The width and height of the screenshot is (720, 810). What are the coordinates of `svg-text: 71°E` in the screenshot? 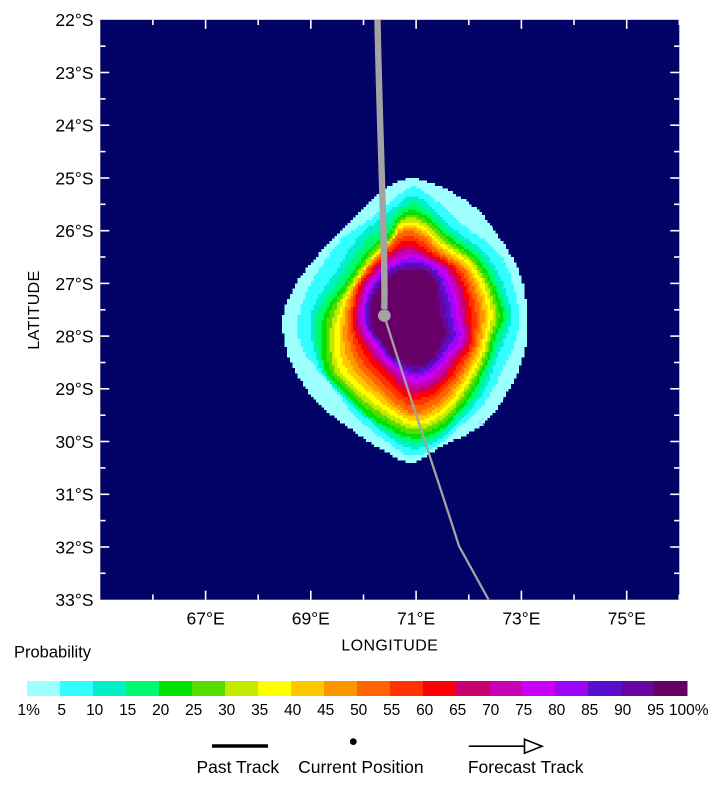 It's located at (416, 618).